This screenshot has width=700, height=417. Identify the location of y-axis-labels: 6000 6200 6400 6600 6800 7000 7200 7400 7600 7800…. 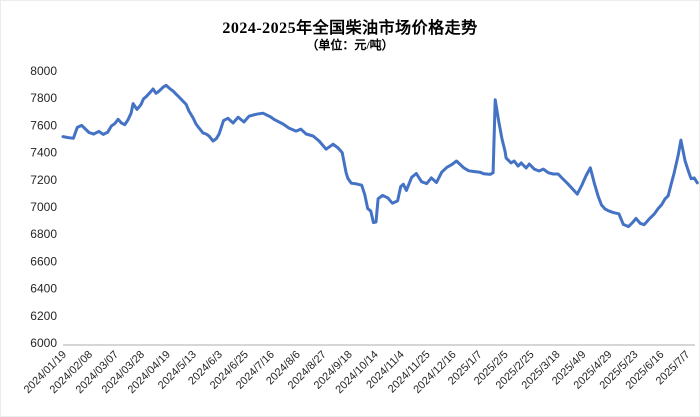
(43, 207).